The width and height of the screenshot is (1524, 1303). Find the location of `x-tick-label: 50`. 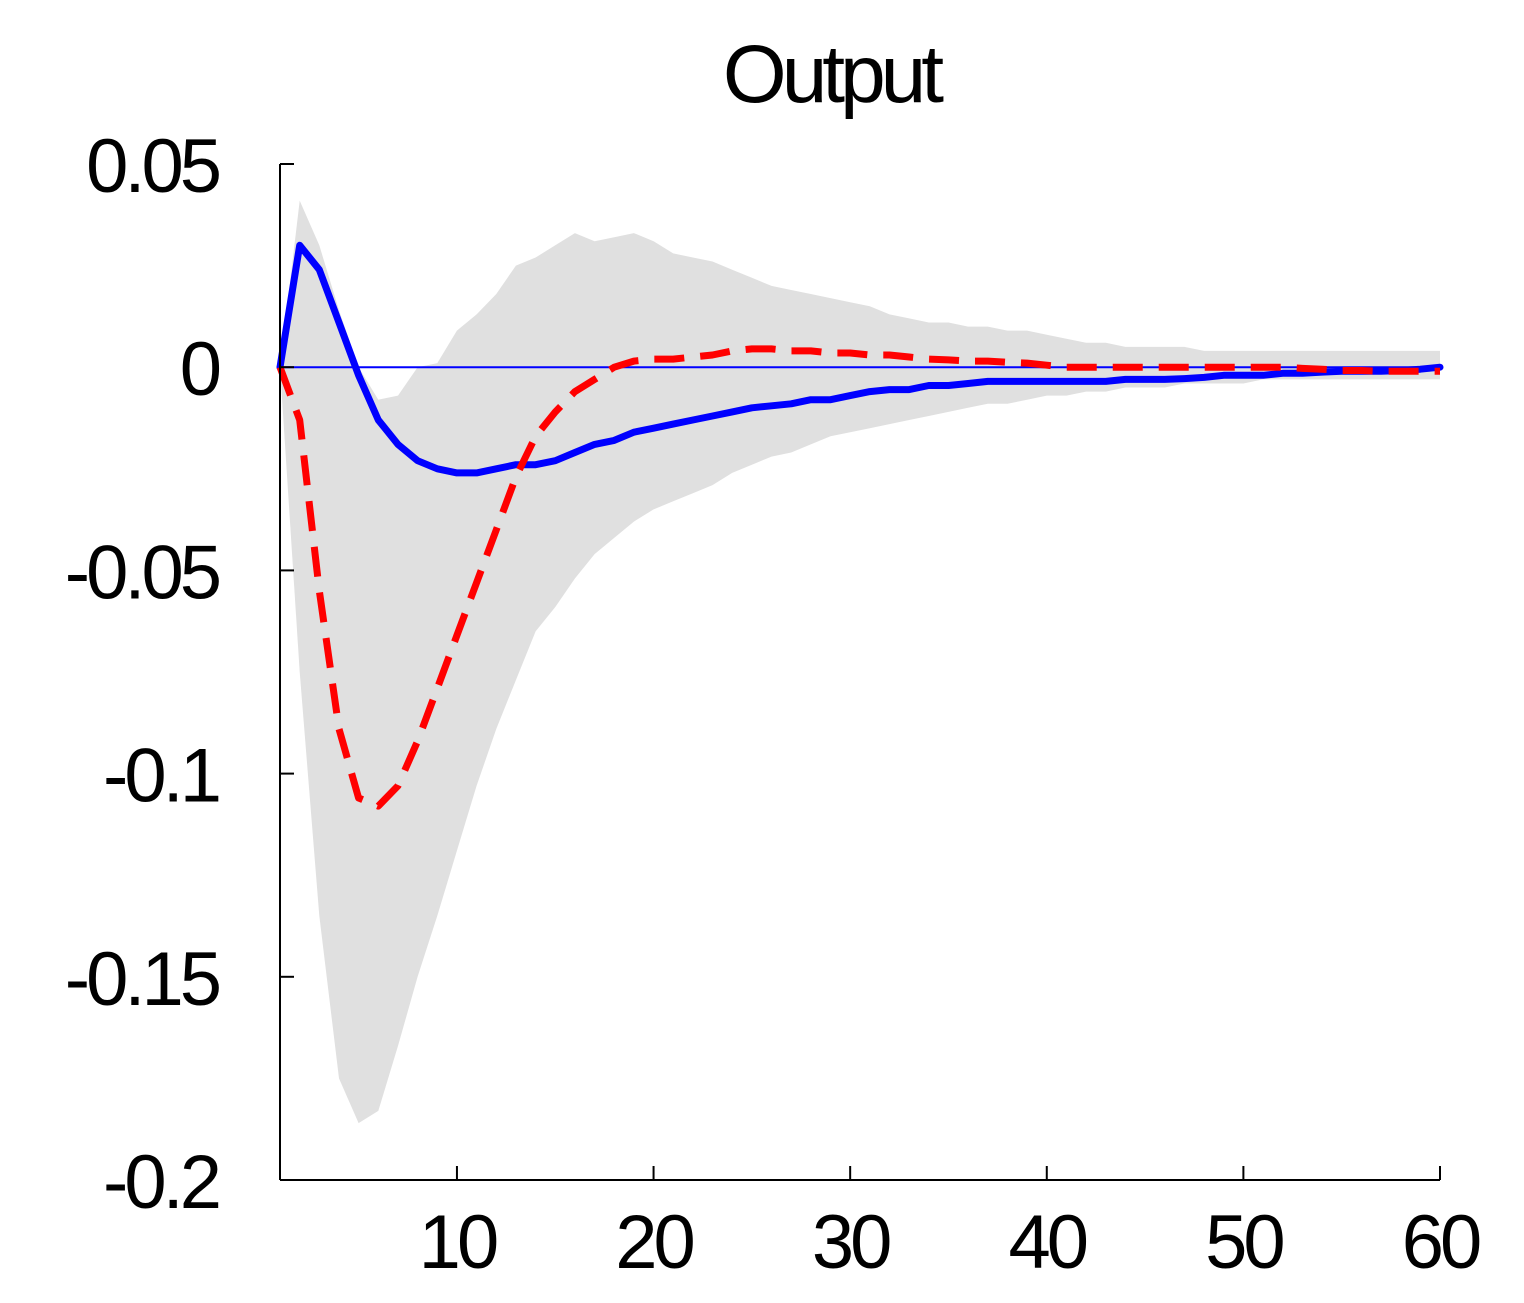

x-tick-label: 50 is located at coordinates (1244, 1242).